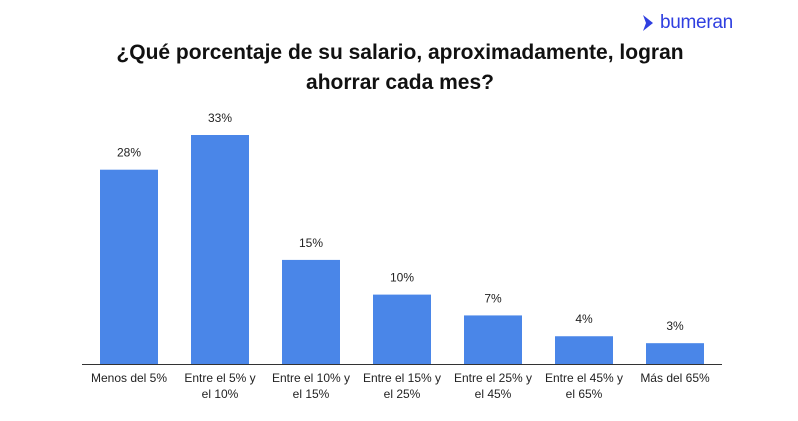  I want to click on category-label-5-1: el 65%, so click(584, 394).